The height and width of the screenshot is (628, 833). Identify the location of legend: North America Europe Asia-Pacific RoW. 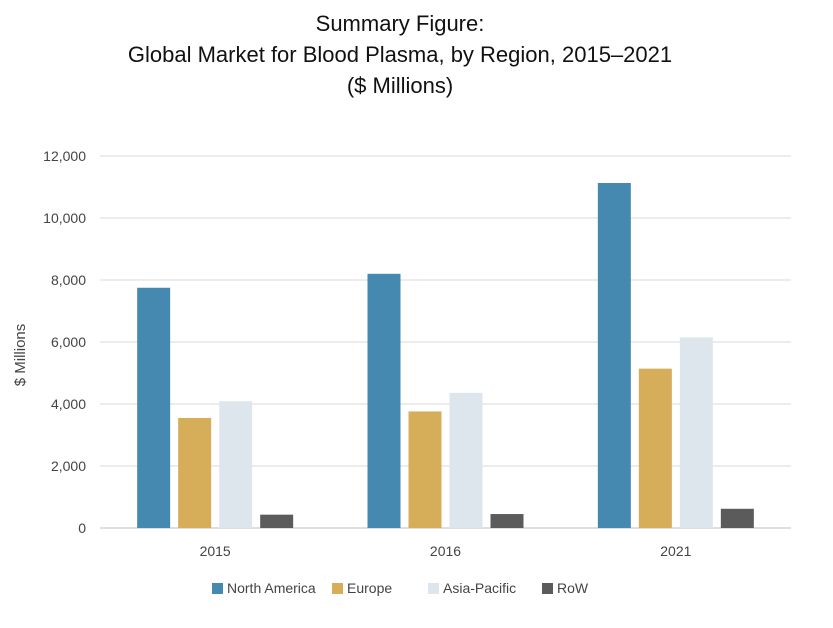
(400, 588).